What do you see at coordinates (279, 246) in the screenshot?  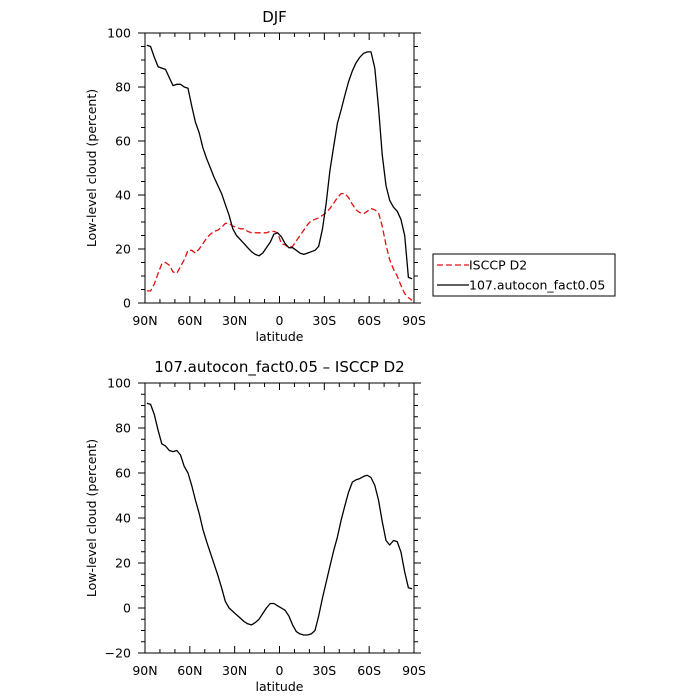 I see `series-line-isccp` at bounding box center [279, 246].